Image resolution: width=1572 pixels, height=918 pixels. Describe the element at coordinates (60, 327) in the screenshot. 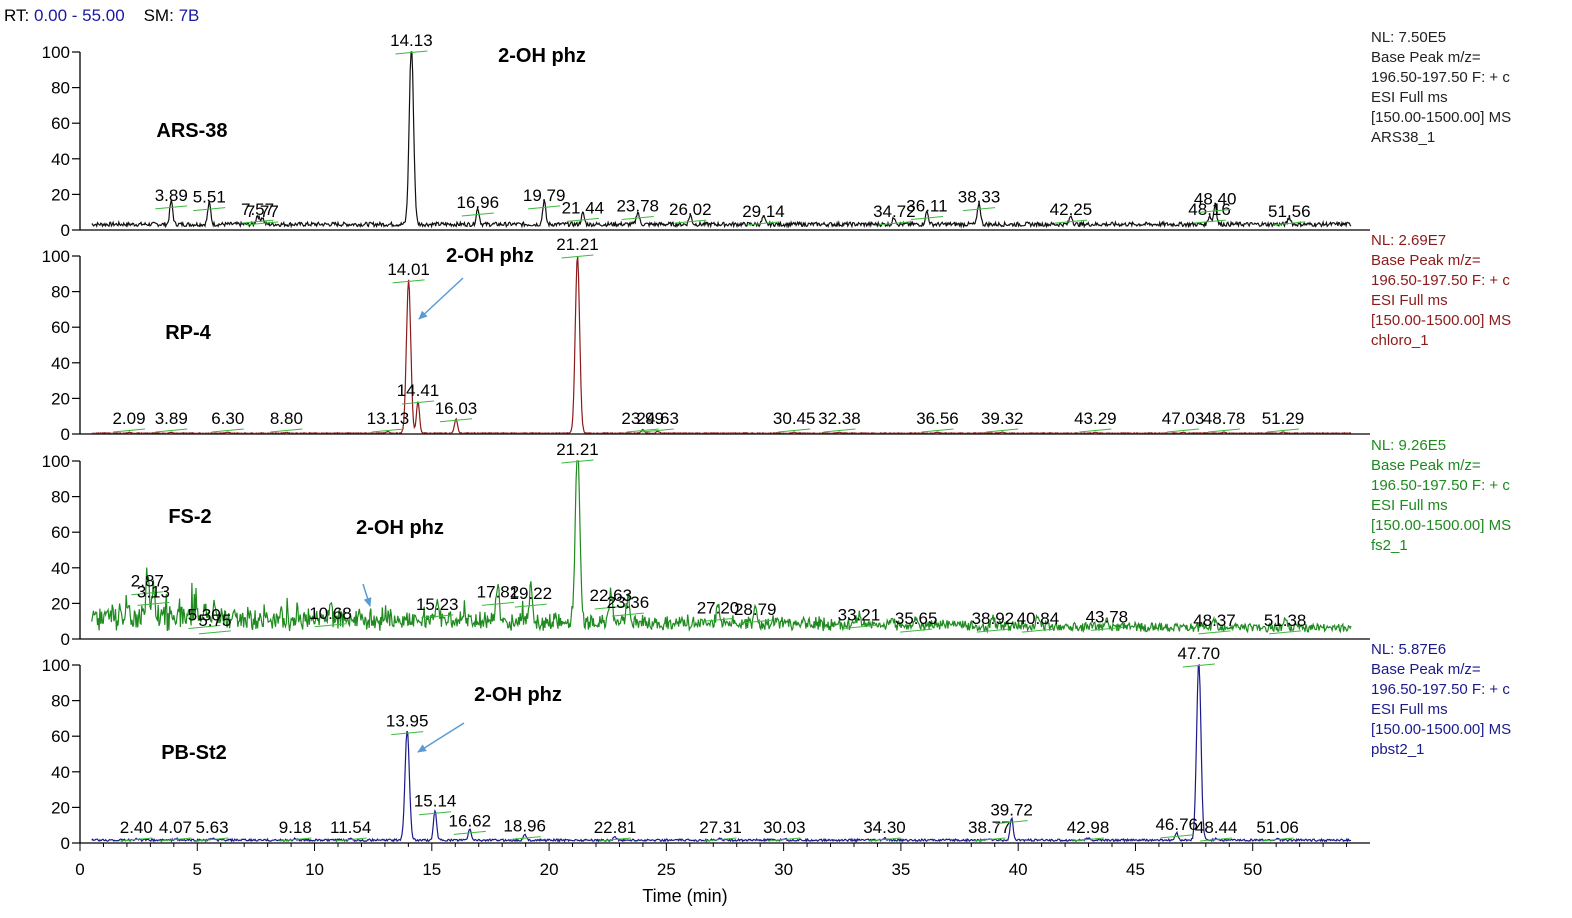

I see `y-tick-label: 60` at that location.